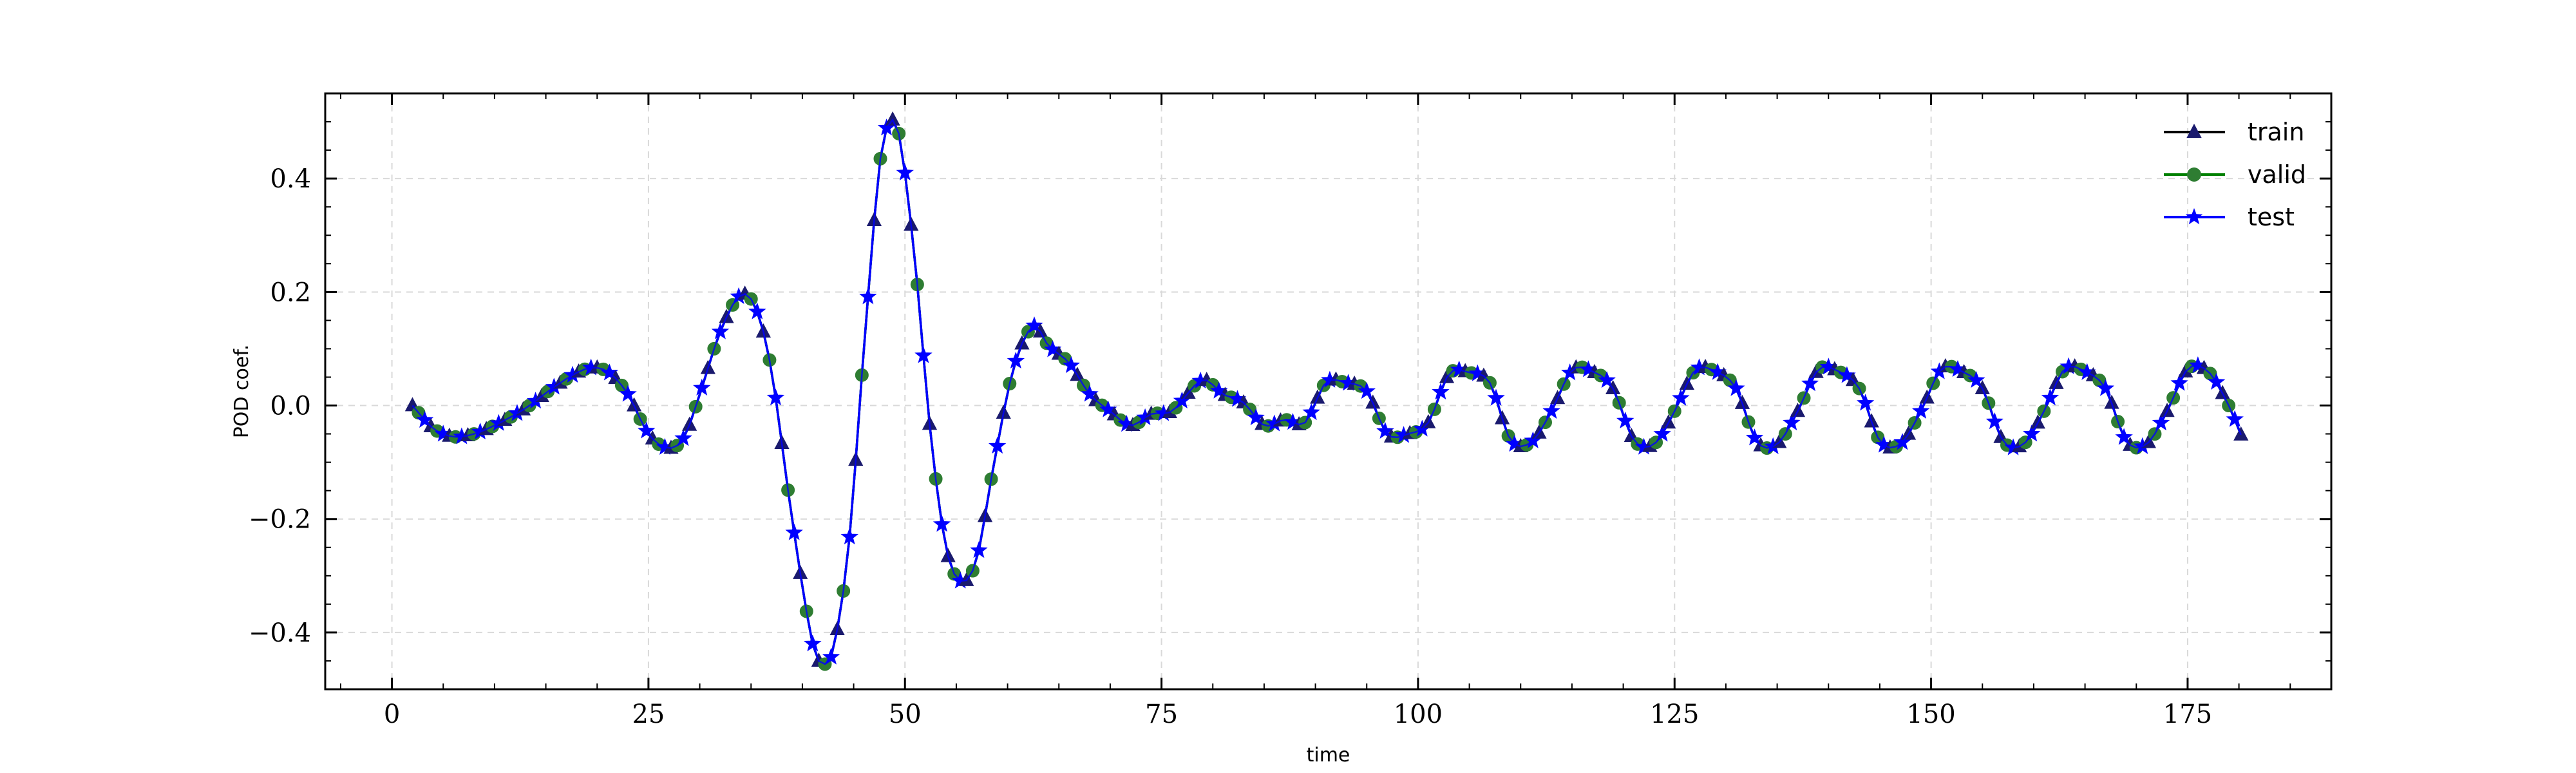 This screenshot has height=773, width=2576. Describe the element at coordinates (906, 714) in the screenshot. I see `x-tick-label: 50` at that location.